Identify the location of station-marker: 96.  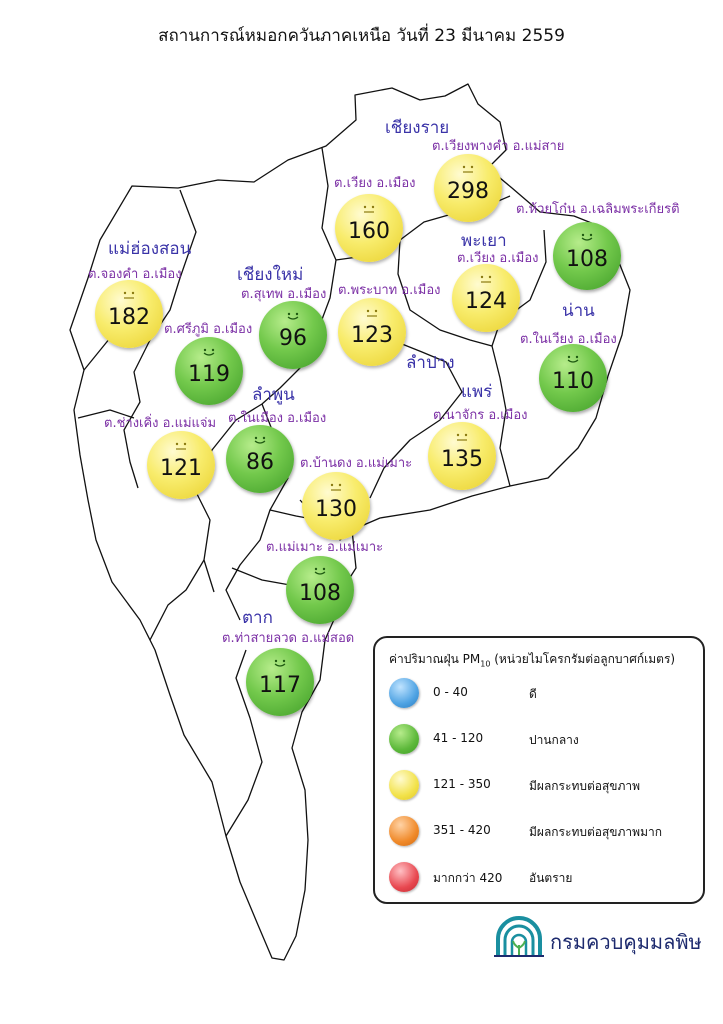
(293, 335).